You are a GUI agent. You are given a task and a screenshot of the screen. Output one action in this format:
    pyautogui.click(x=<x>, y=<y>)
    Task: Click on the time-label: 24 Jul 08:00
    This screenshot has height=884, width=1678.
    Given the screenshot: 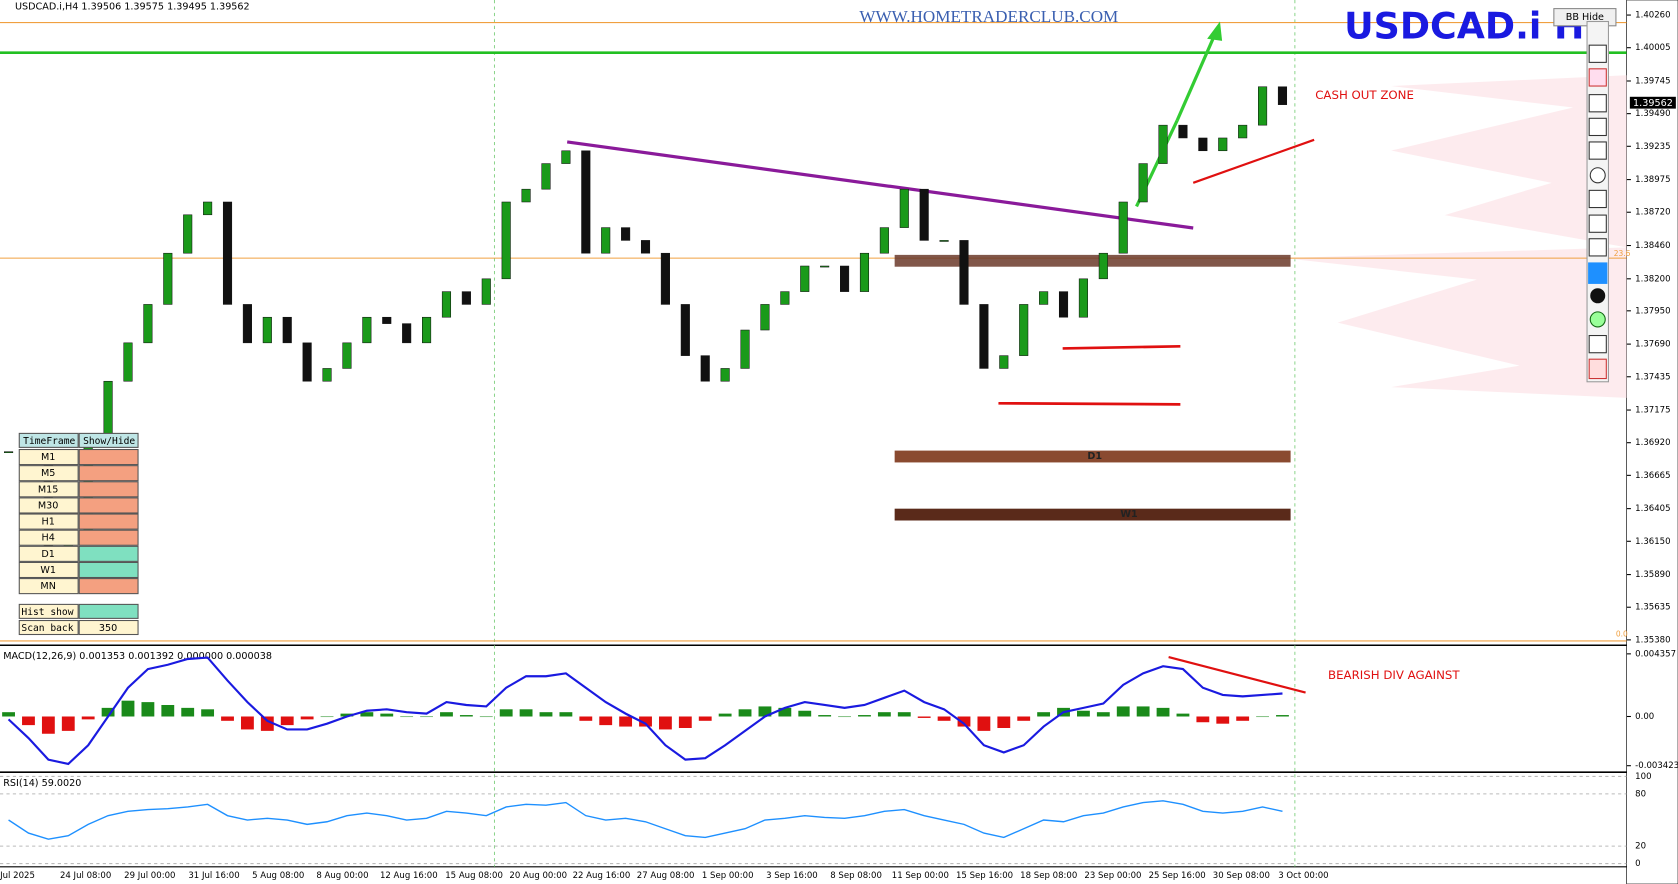 What is the action you would take?
    pyautogui.click(x=85, y=876)
    